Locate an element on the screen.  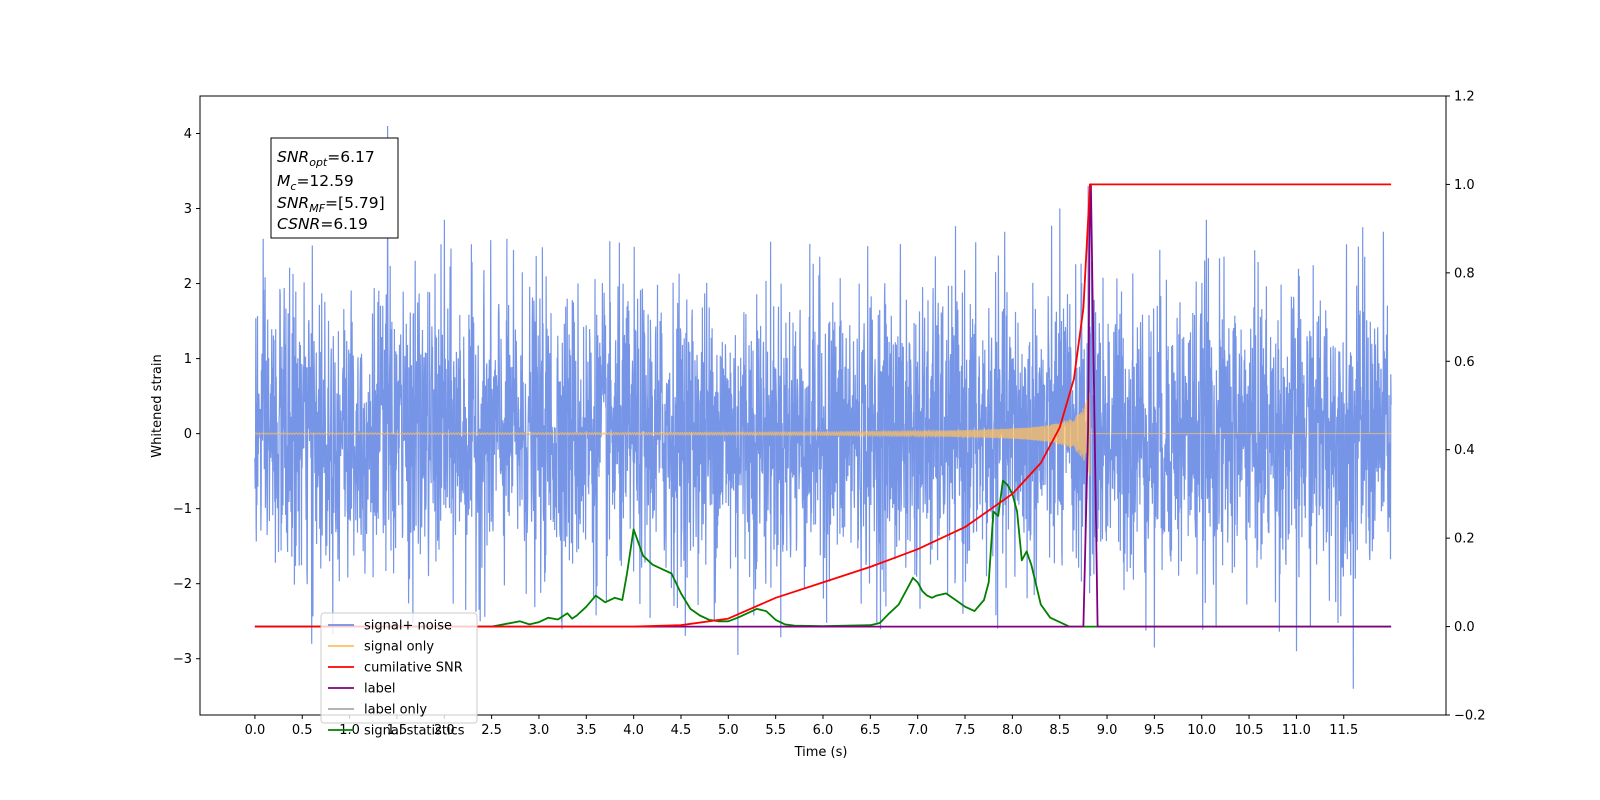
y-right-tick-label: 0.2 is located at coordinates (1464, 539).